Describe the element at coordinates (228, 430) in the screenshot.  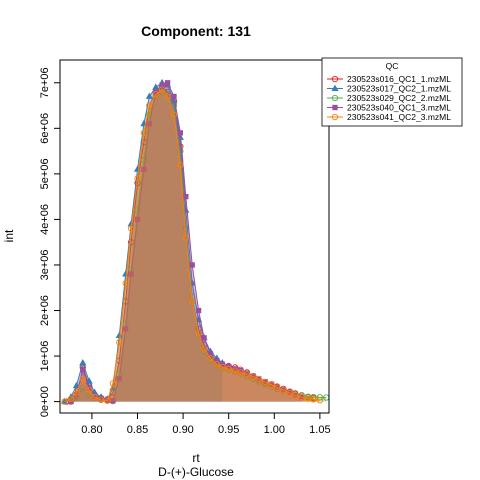
I see `x-tick-label: 0.95` at that location.